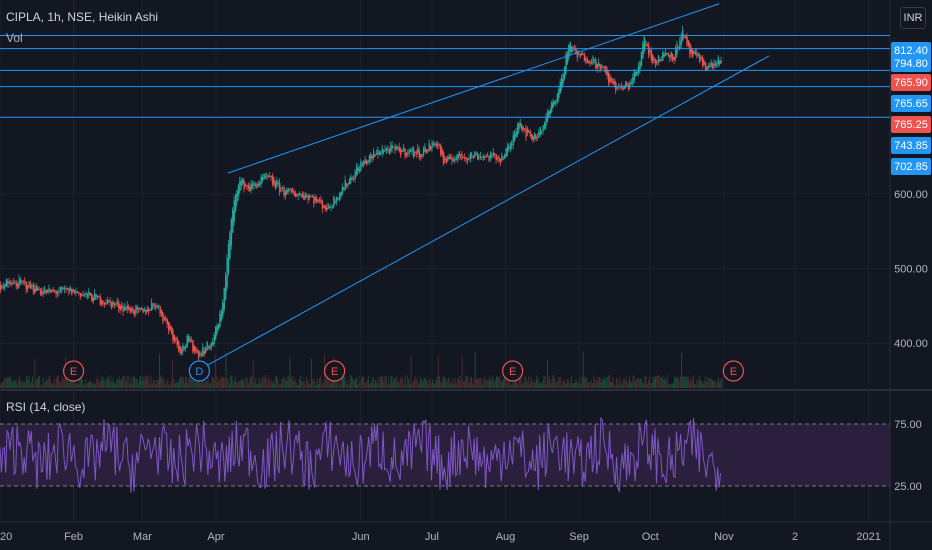 The height and width of the screenshot is (550, 932). What do you see at coordinates (913, 18) in the screenshot?
I see `currency-button: INR` at bounding box center [913, 18].